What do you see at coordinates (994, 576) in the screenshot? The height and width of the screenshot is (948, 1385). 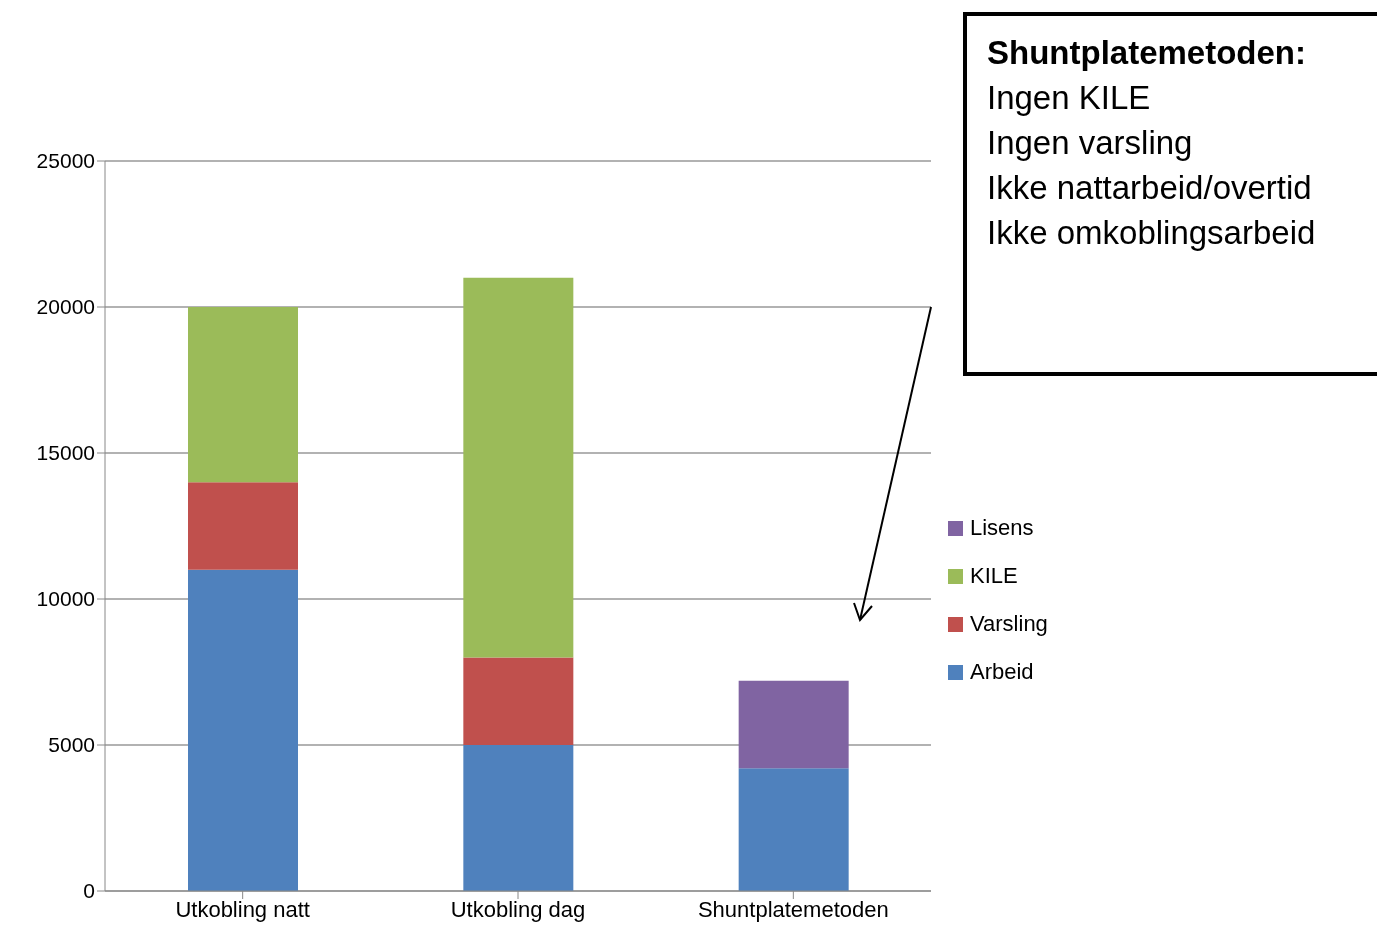 I see `legend-label: KILE` at bounding box center [994, 576].